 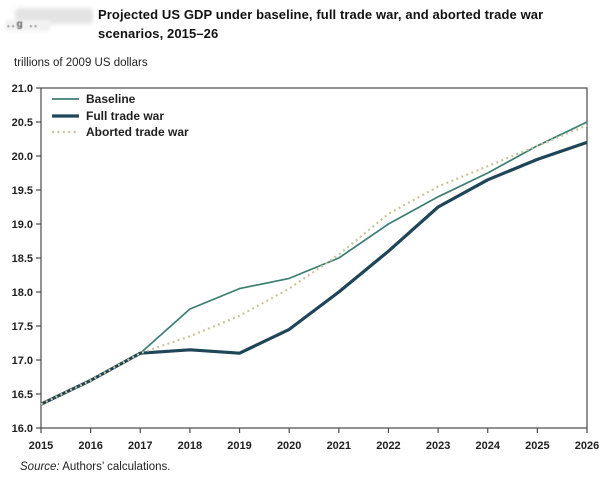 I want to click on source-label: Source:, so click(x=40, y=467).